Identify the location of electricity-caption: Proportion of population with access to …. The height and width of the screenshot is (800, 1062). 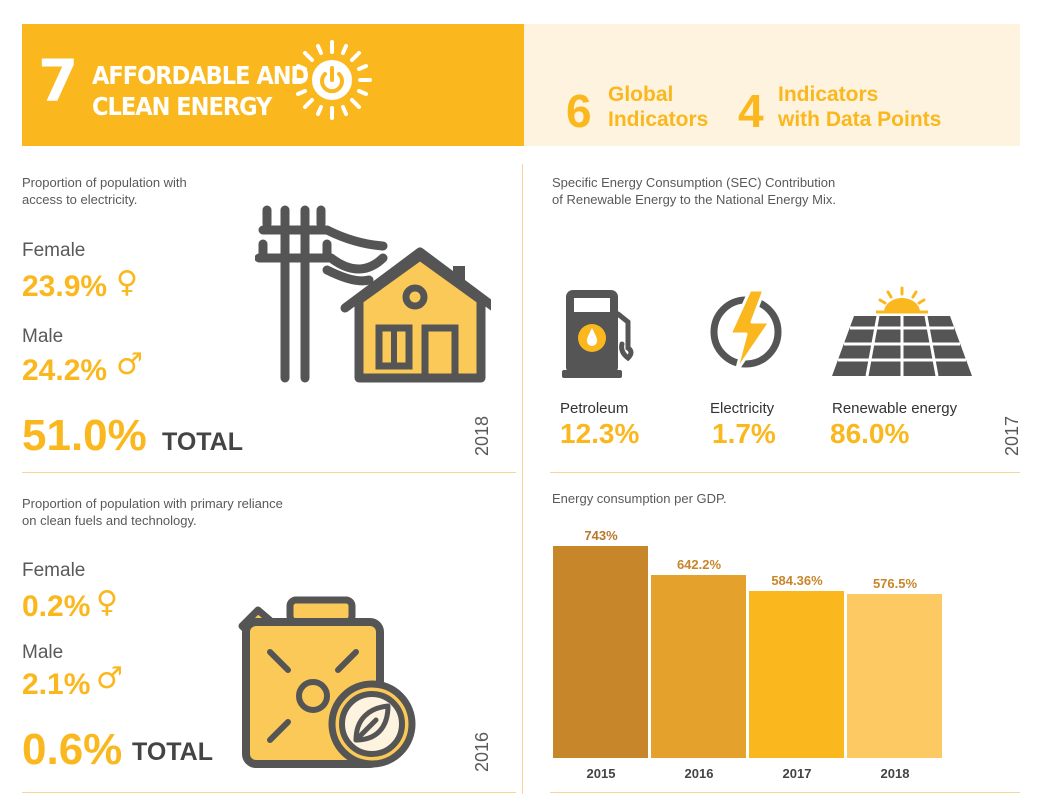
(104, 191).